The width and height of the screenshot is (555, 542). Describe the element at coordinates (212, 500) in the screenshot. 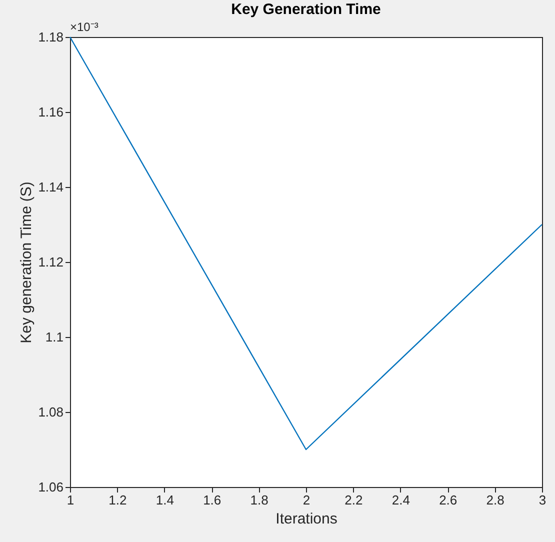

I see `x-tick-label: 1.6` at that location.